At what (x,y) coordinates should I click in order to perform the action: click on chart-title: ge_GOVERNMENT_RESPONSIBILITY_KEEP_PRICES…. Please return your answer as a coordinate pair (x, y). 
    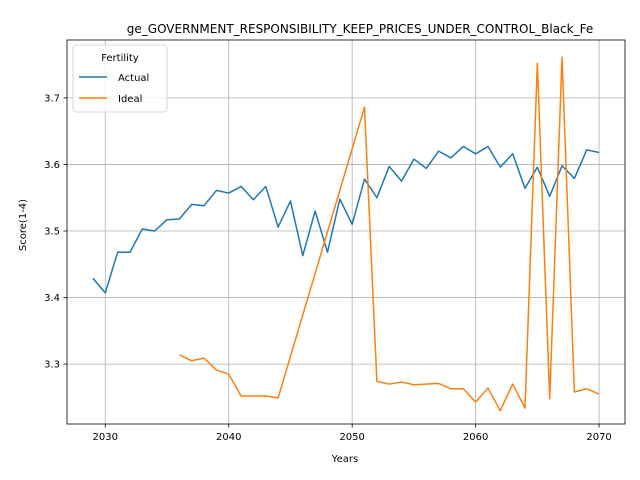
    Looking at the image, I should click on (360, 29).